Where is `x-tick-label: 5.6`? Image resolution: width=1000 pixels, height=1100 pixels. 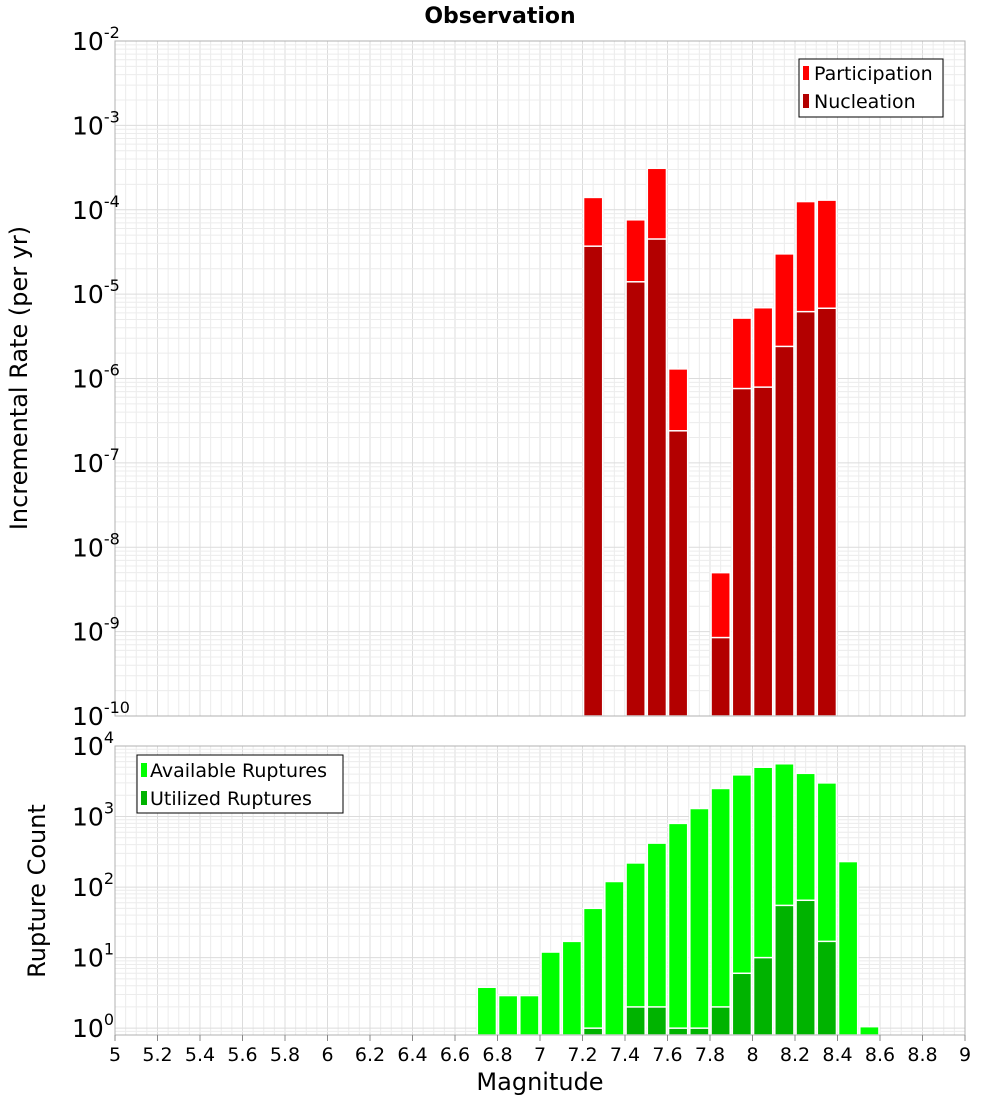
x-tick-label: 5.6 is located at coordinates (242, 1055).